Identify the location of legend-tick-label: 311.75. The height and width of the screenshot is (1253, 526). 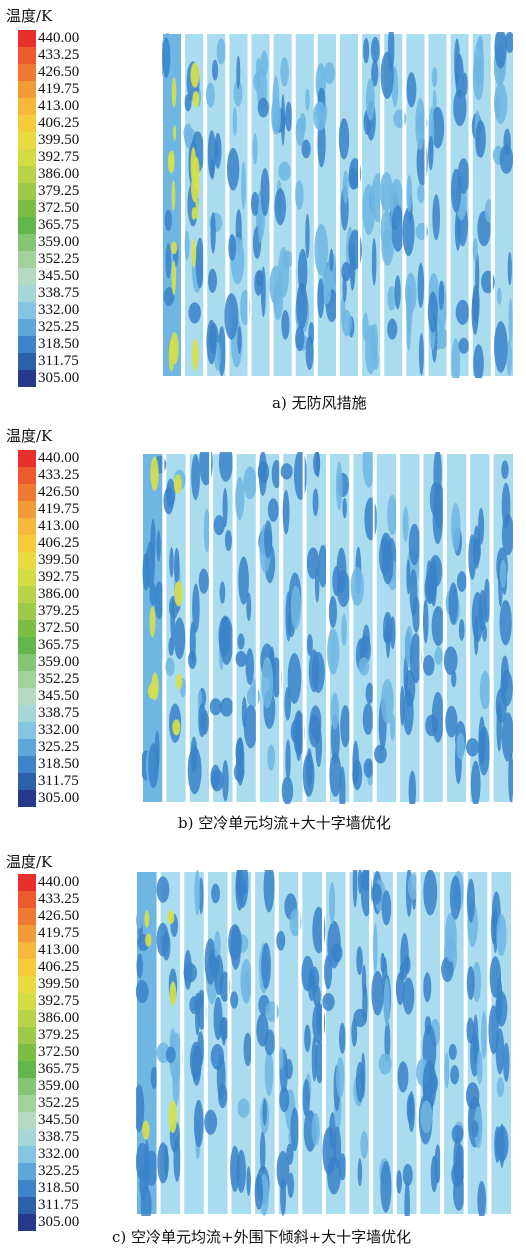
(58, 781).